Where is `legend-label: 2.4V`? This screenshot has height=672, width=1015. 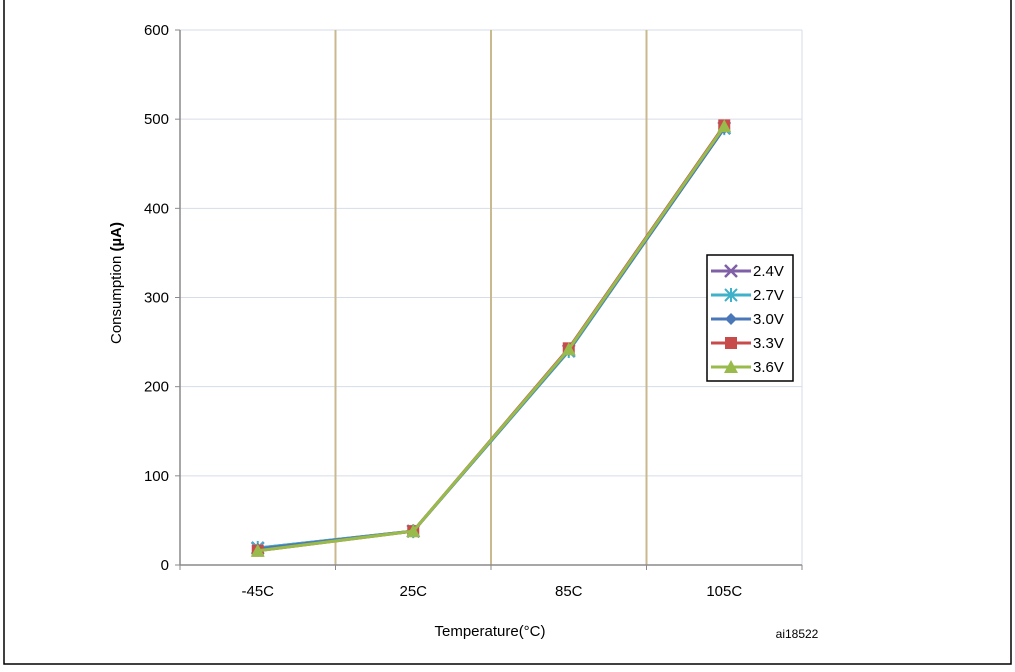 legend-label: 2.4V is located at coordinates (768, 271).